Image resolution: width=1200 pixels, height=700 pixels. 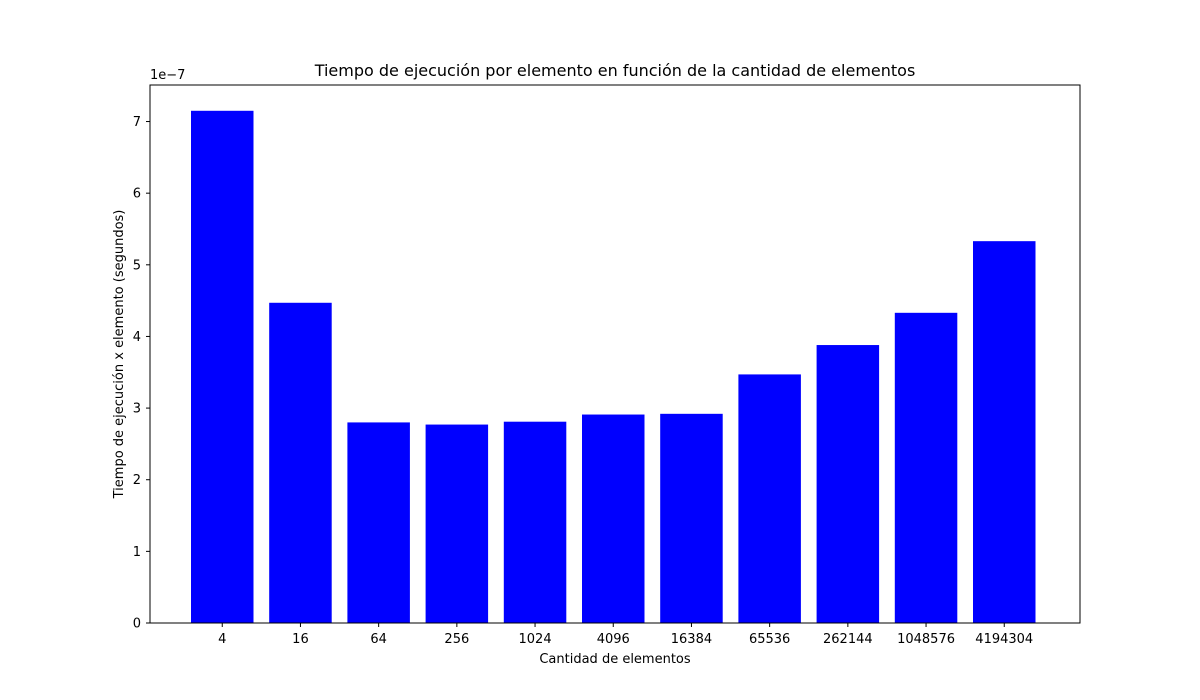 What do you see at coordinates (1004, 639) in the screenshot?
I see `x-tick-label: 4194304` at bounding box center [1004, 639].